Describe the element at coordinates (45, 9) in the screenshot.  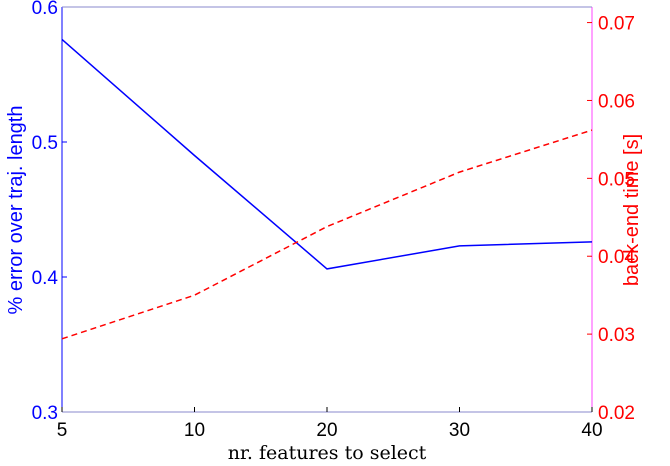
I see `left-tick-label: 0.6` at that location.